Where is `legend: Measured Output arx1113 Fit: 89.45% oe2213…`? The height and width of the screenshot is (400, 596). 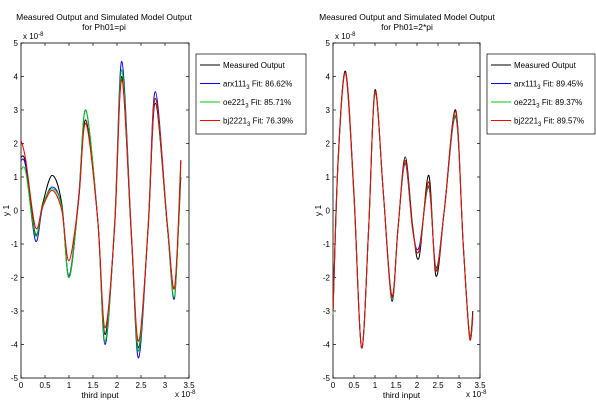 legend: Measured Output arx1113 Fit: 89.45% oe2213… is located at coordinates (541, 94).